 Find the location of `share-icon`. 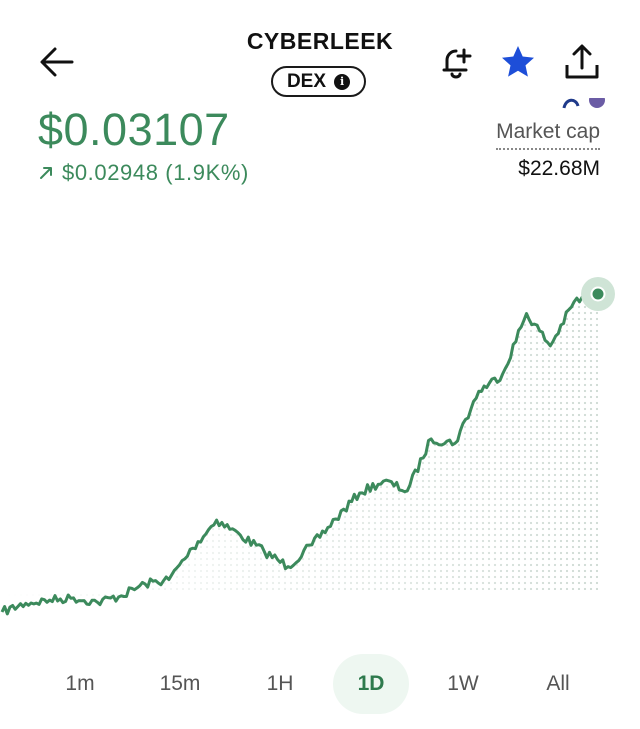

share-icon is located at coordinates (582, 62).